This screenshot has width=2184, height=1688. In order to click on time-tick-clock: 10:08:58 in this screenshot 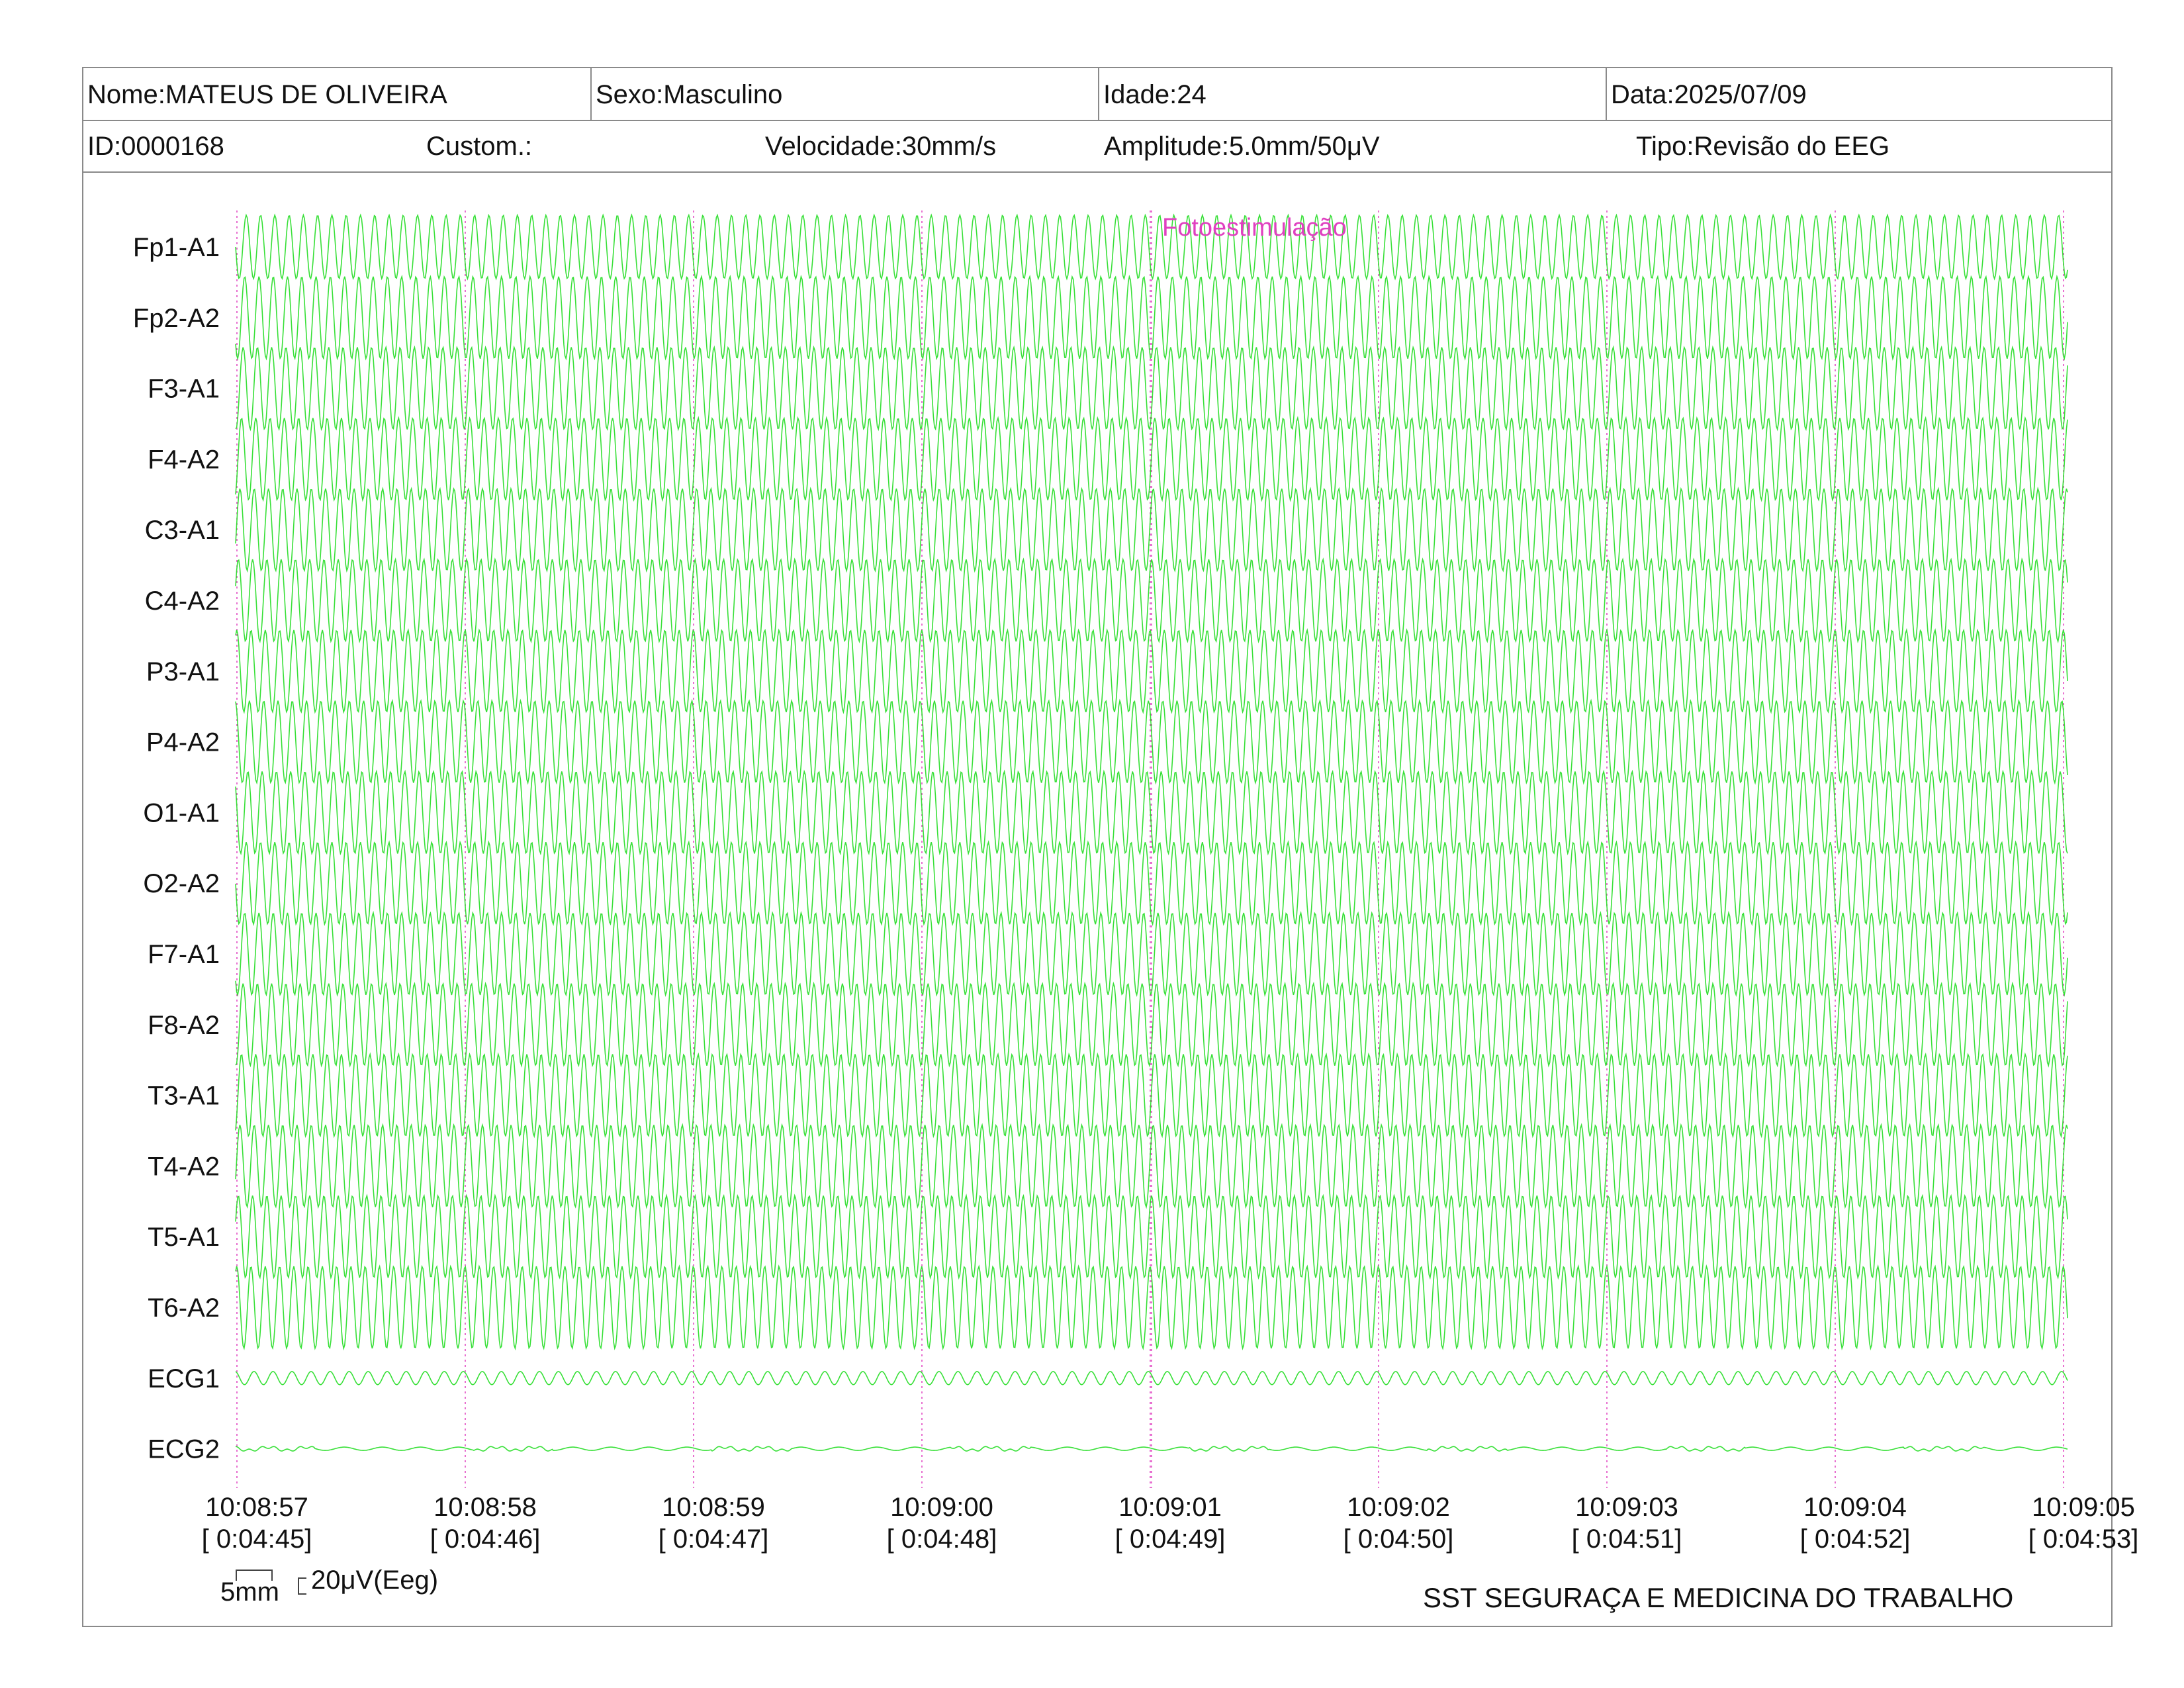, I will do `click(485, 1507)`.